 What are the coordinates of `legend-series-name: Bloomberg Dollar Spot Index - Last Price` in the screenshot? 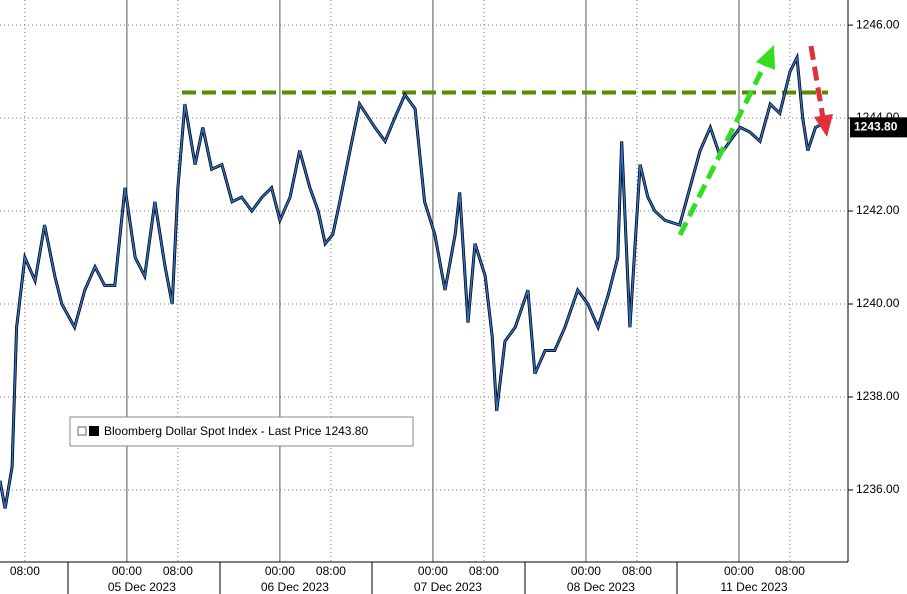 It's located at (213, 431).